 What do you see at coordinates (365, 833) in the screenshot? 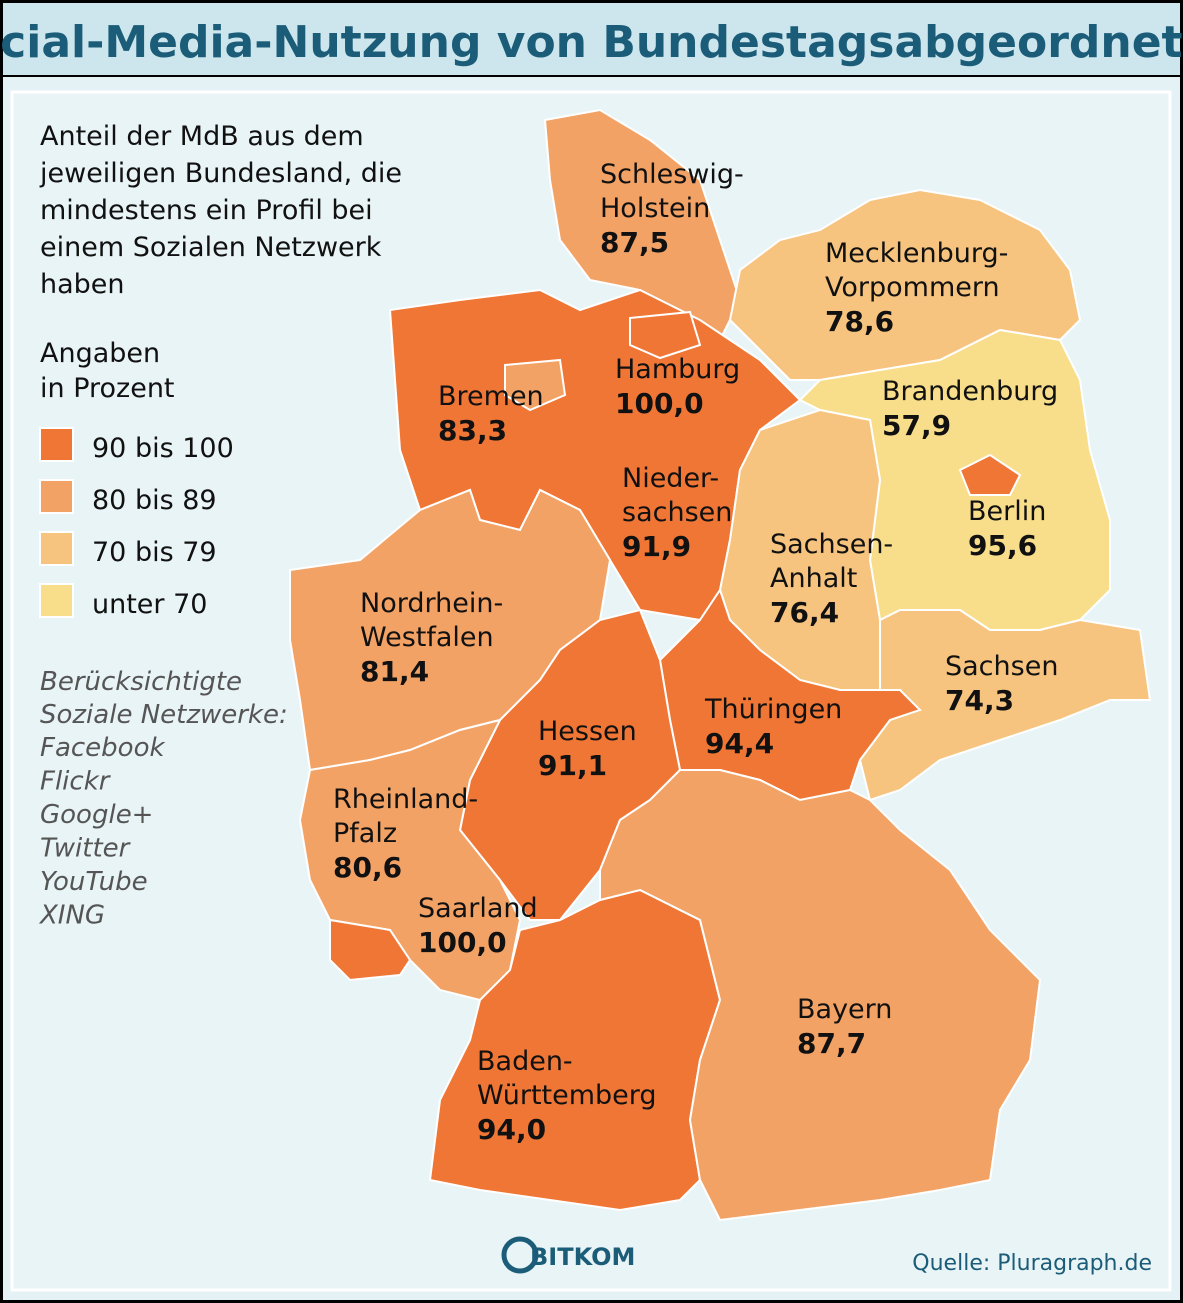
I see `state-name: Pfalz` at bounding box center [365, 833].